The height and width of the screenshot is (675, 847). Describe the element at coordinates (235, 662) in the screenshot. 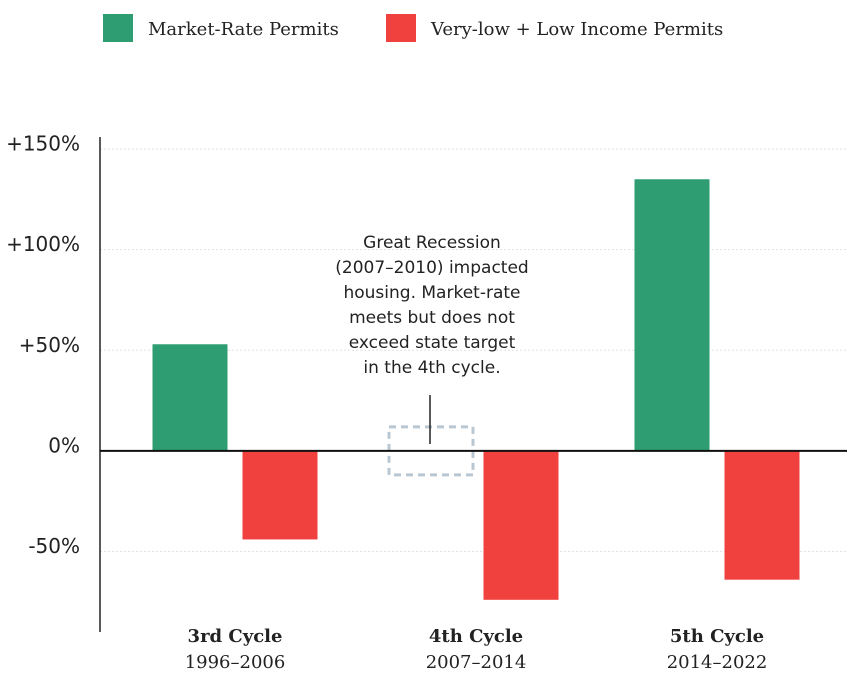

I see `x-tick-sublabel: 1996–2006` at that location.